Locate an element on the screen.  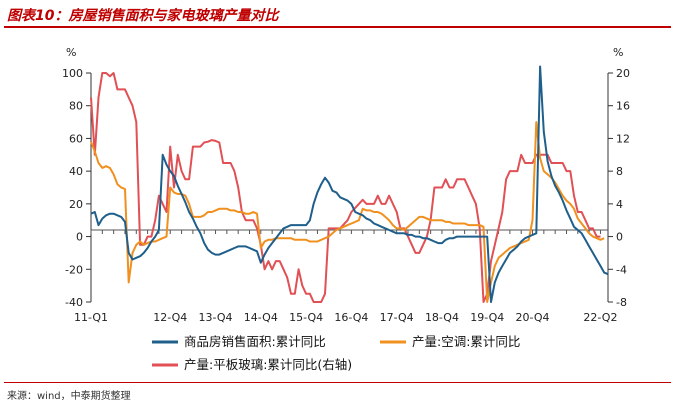
right-tick-label: 12 is located at coordinates (623, 138).